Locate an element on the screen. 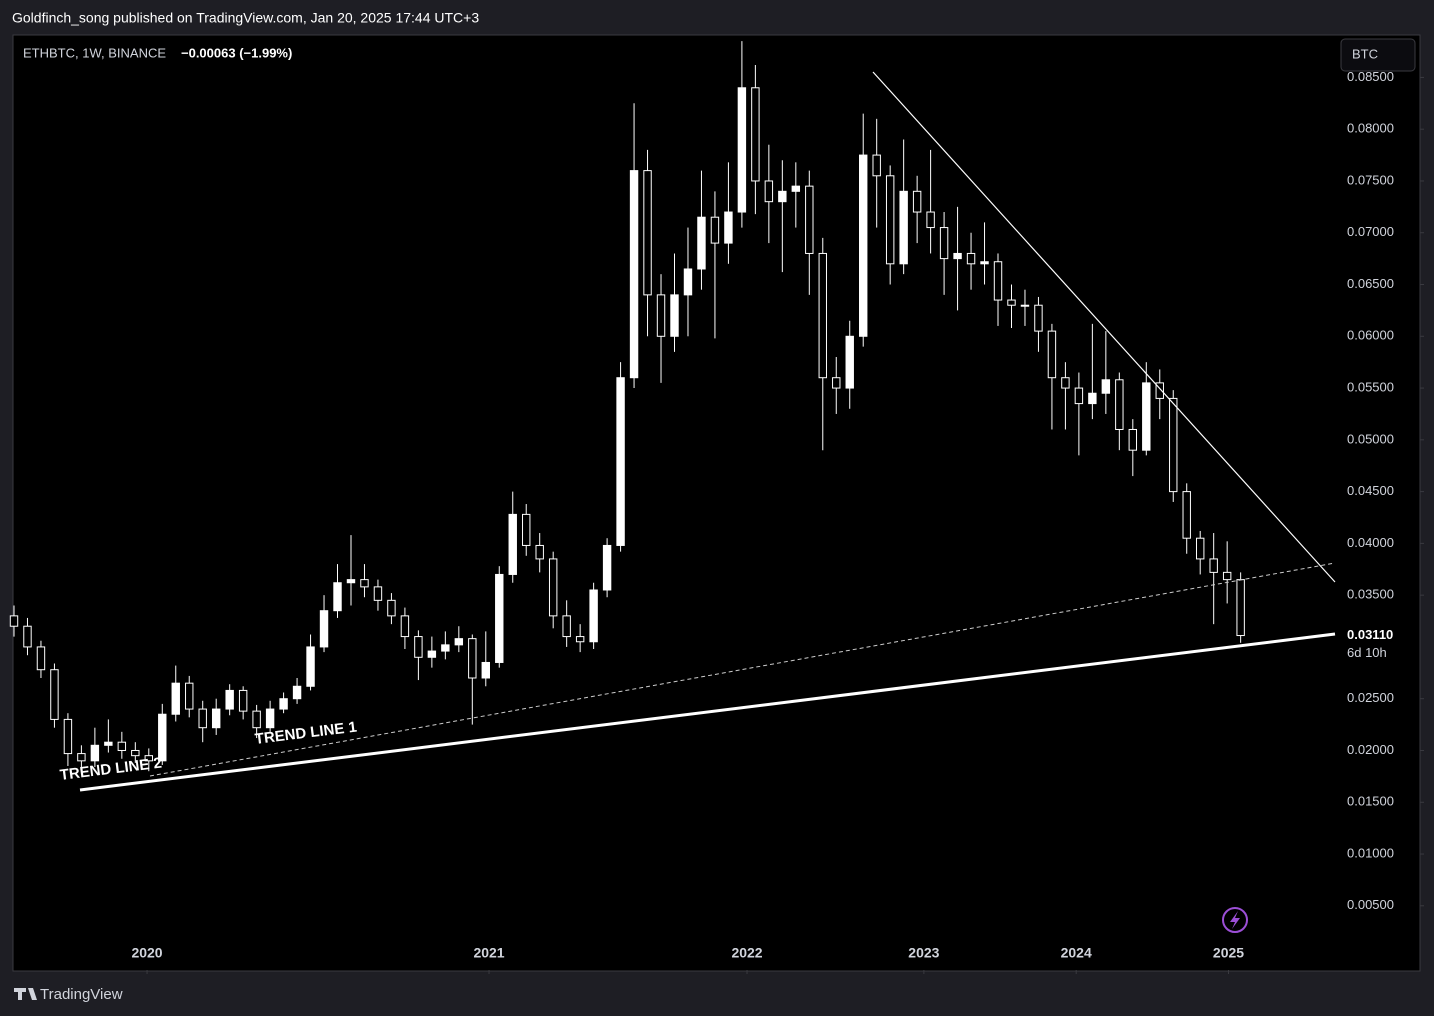  x-tick-label: 2023 is located at coordinates (923, 953).